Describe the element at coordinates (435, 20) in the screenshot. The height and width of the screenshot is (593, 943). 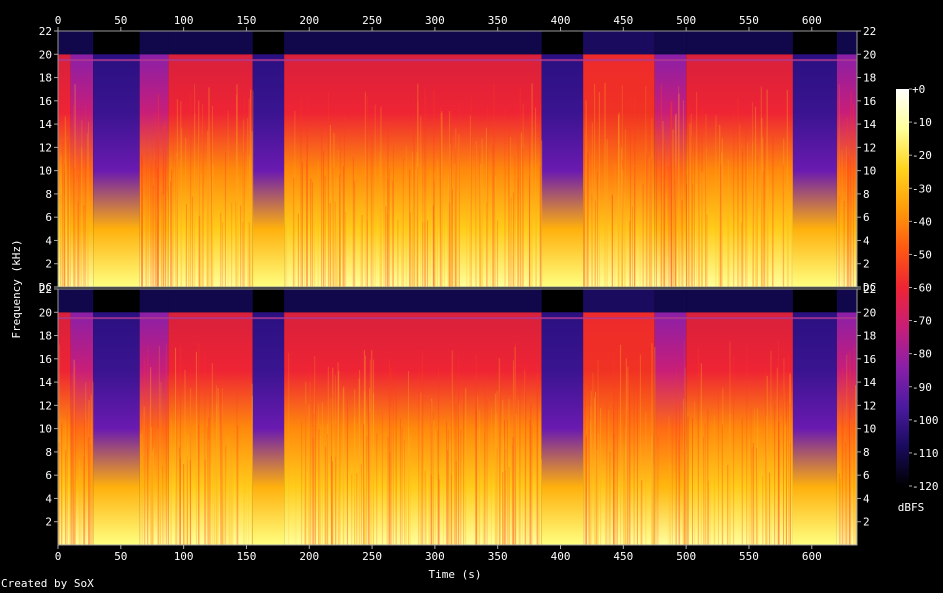
I see `x-tick-label-top: 300` at that location.